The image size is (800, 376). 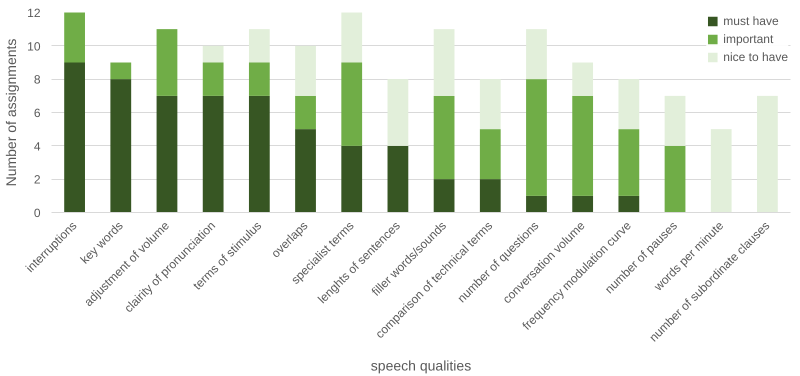 I want to click on y-tick-label: 2, so click(x=37, y=179).